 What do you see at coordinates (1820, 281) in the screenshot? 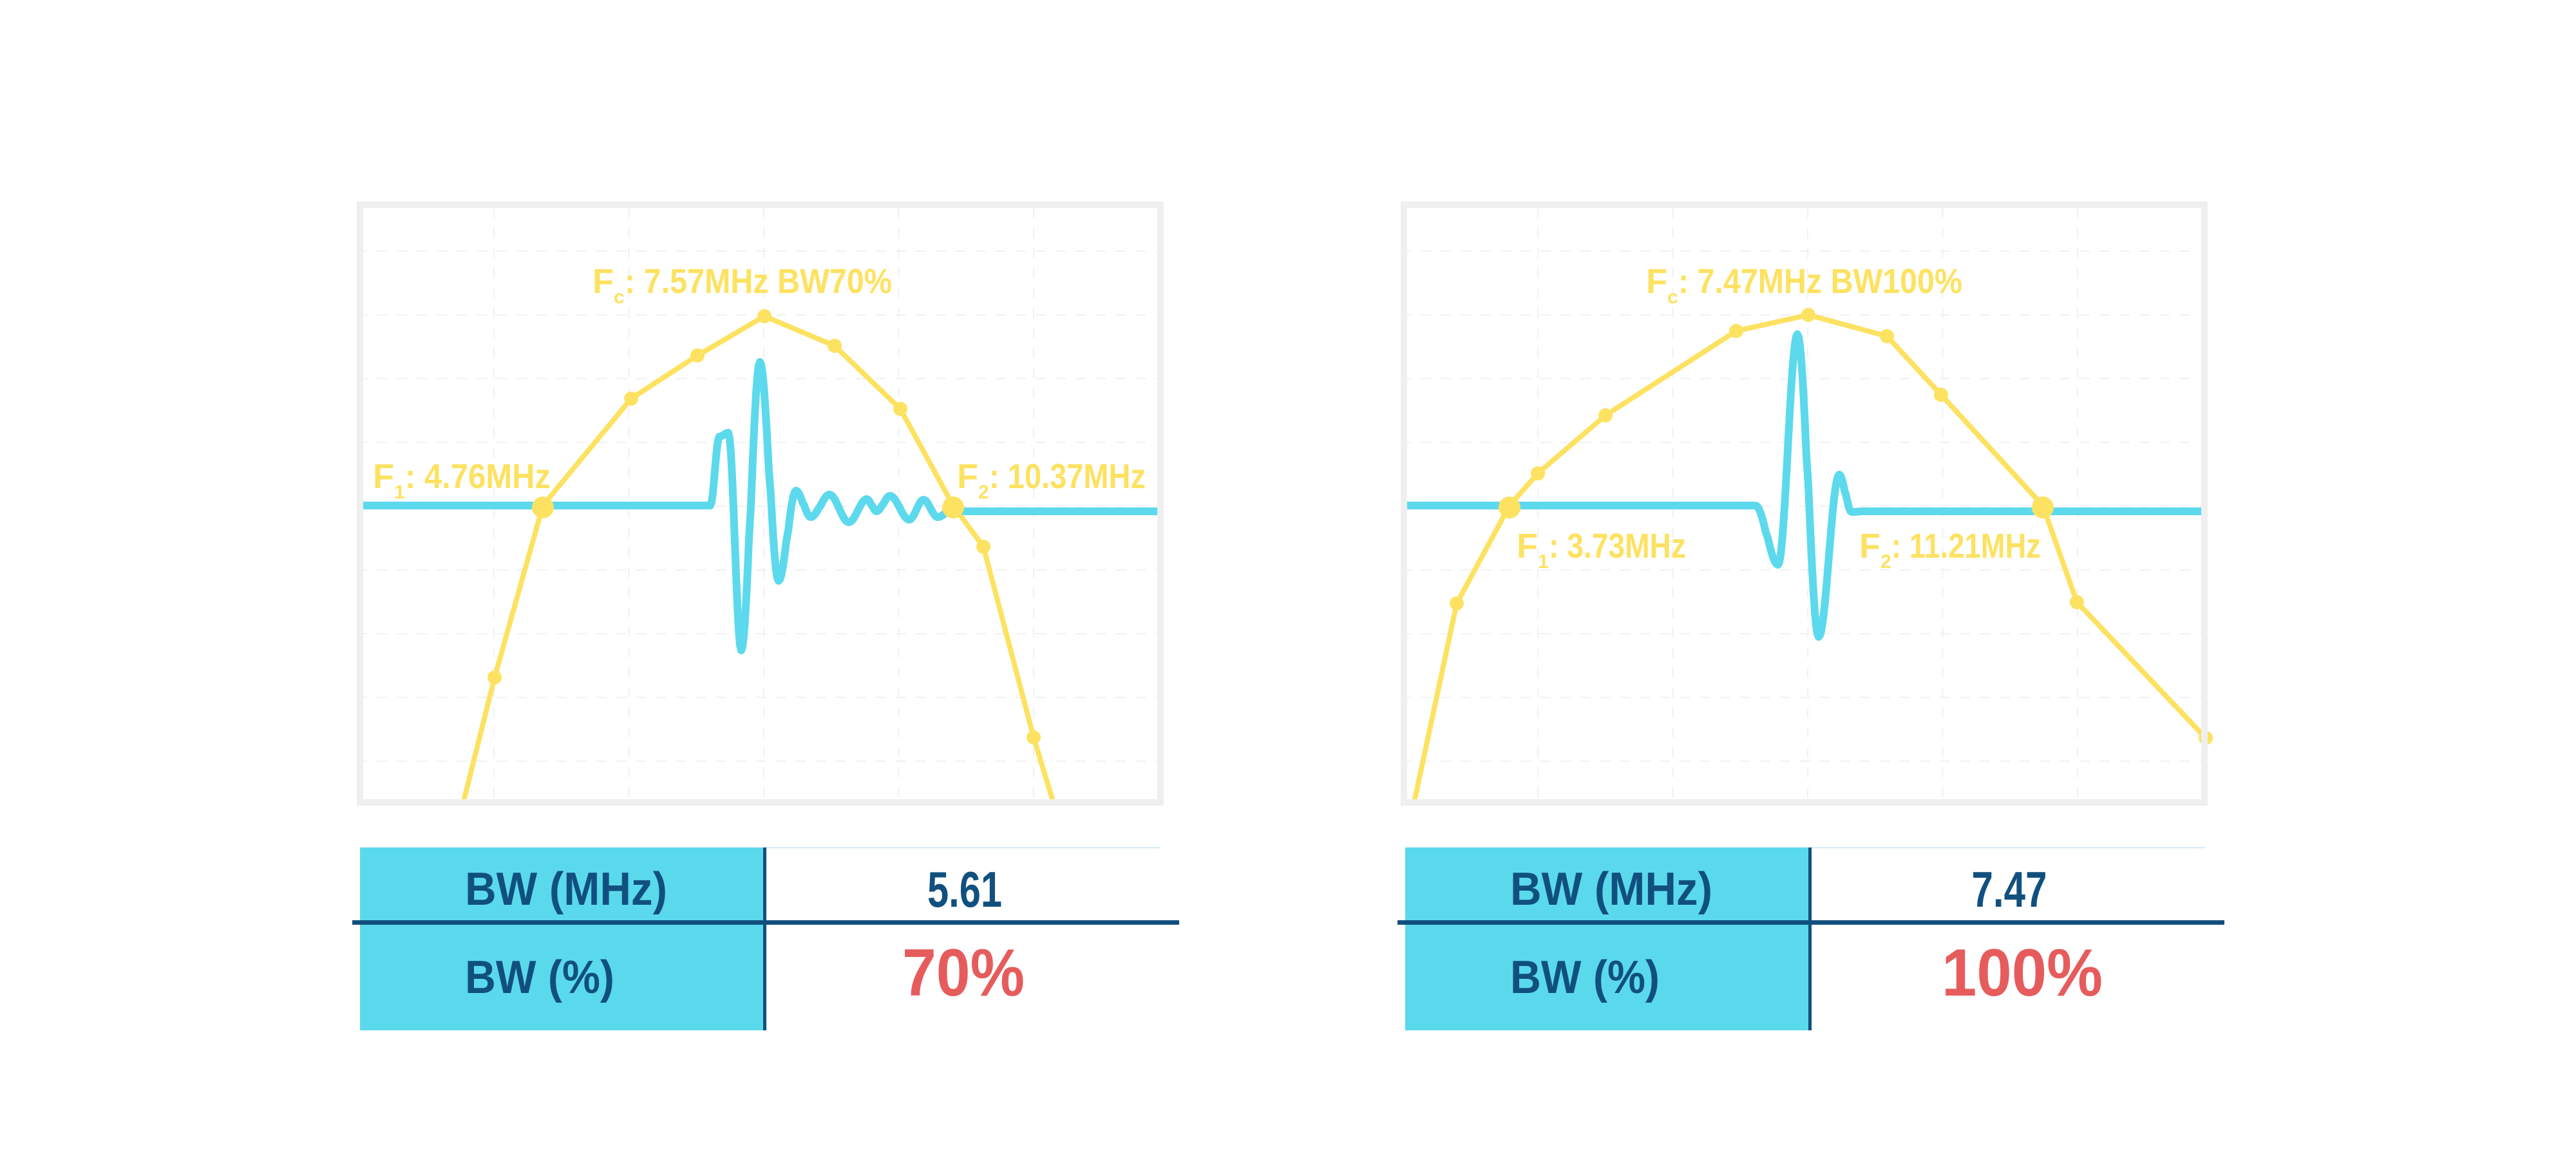
I see `svg-text:: 7.47MHz BW100%: : 7.47MHz BW100%` at bounding box center [1820, 281].